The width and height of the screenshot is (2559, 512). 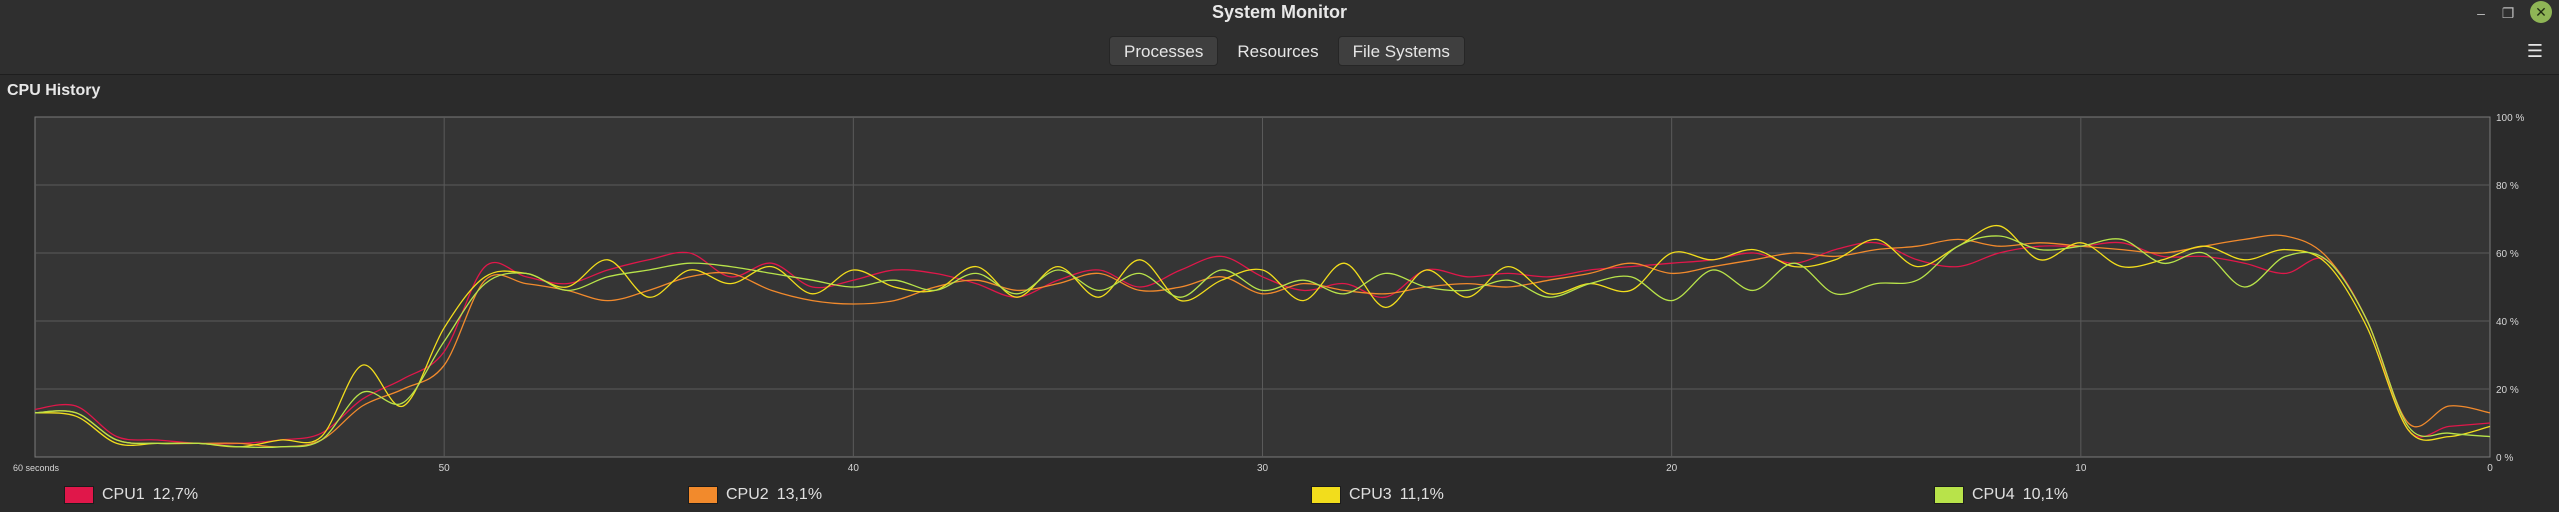 I want to click on cpu2-percent: 13,1%, so click(x=799, y=494).